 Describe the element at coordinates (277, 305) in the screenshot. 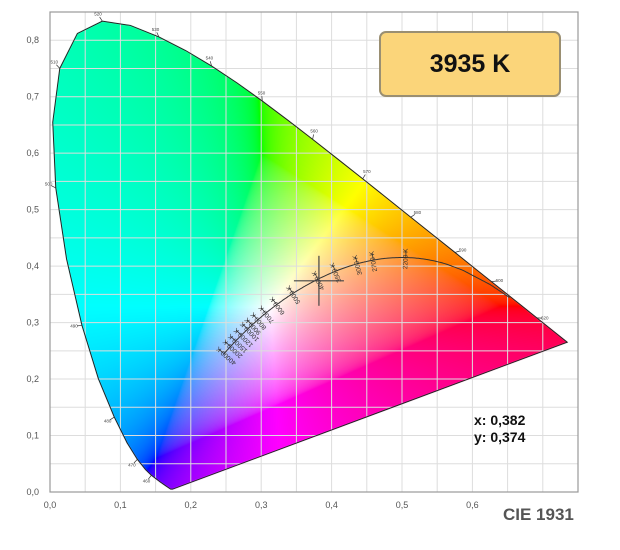

I see `cct-label: 6000 K` at that location.